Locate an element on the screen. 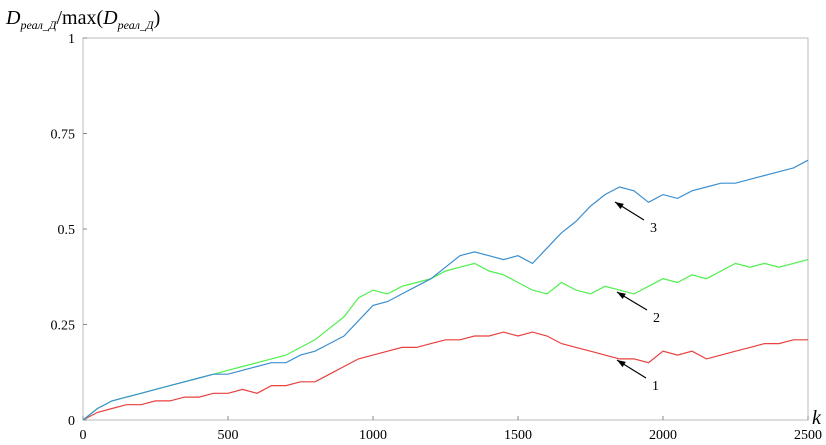 This screenshot has width=826, height=445. annotation: 1 is located at coordinates (655, 386).